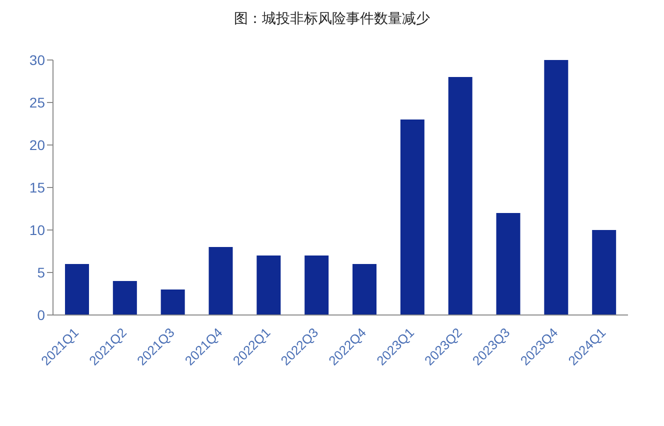 This screenshot has width=664, height=426. I want to click on y-tick-label: 10, so click(37, 230).